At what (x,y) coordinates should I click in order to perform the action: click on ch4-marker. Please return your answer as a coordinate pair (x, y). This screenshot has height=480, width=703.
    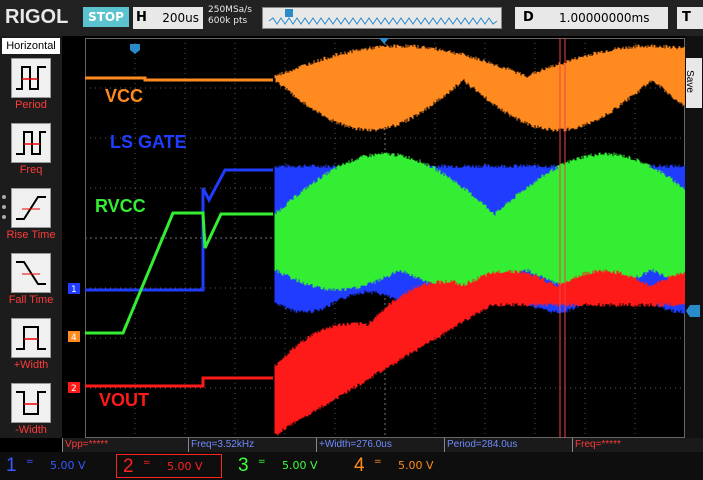
    Looking at the image, I should click on (74, 336).